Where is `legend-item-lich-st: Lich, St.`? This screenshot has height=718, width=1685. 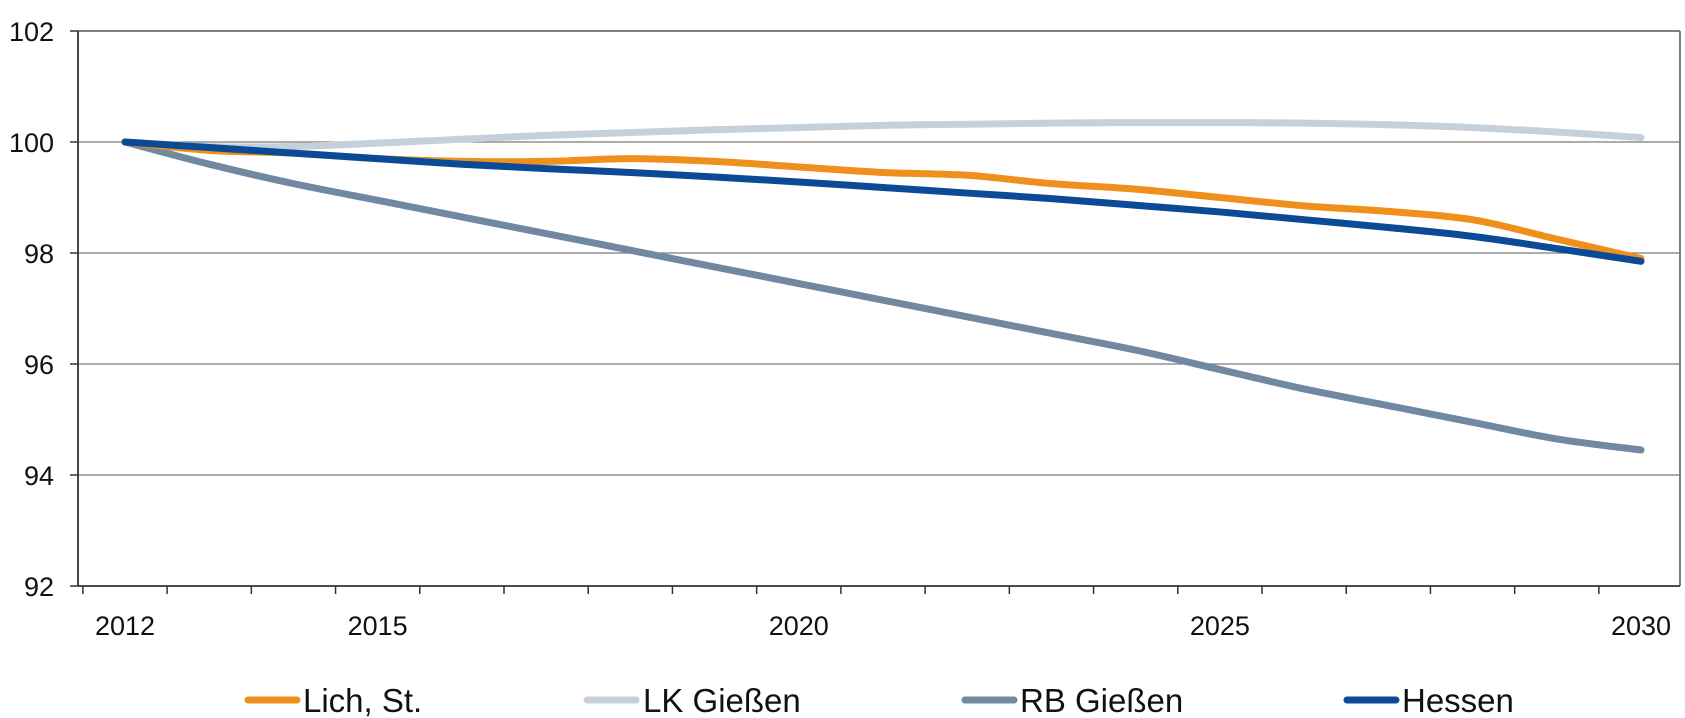 legend-item-lich-st: Lich, St. is located at coordinates (333, 700).